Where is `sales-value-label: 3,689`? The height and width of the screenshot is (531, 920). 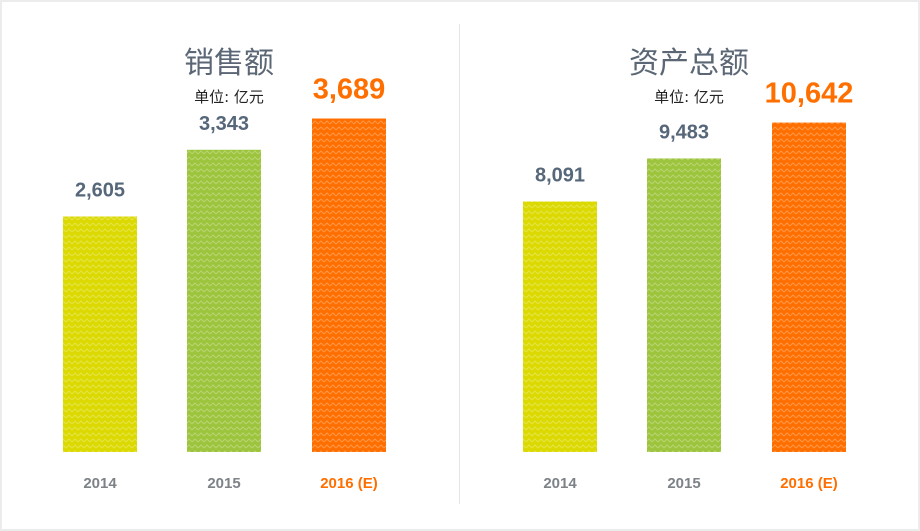
sales-value-label: 3,689 is located at coordinates (349, 90).